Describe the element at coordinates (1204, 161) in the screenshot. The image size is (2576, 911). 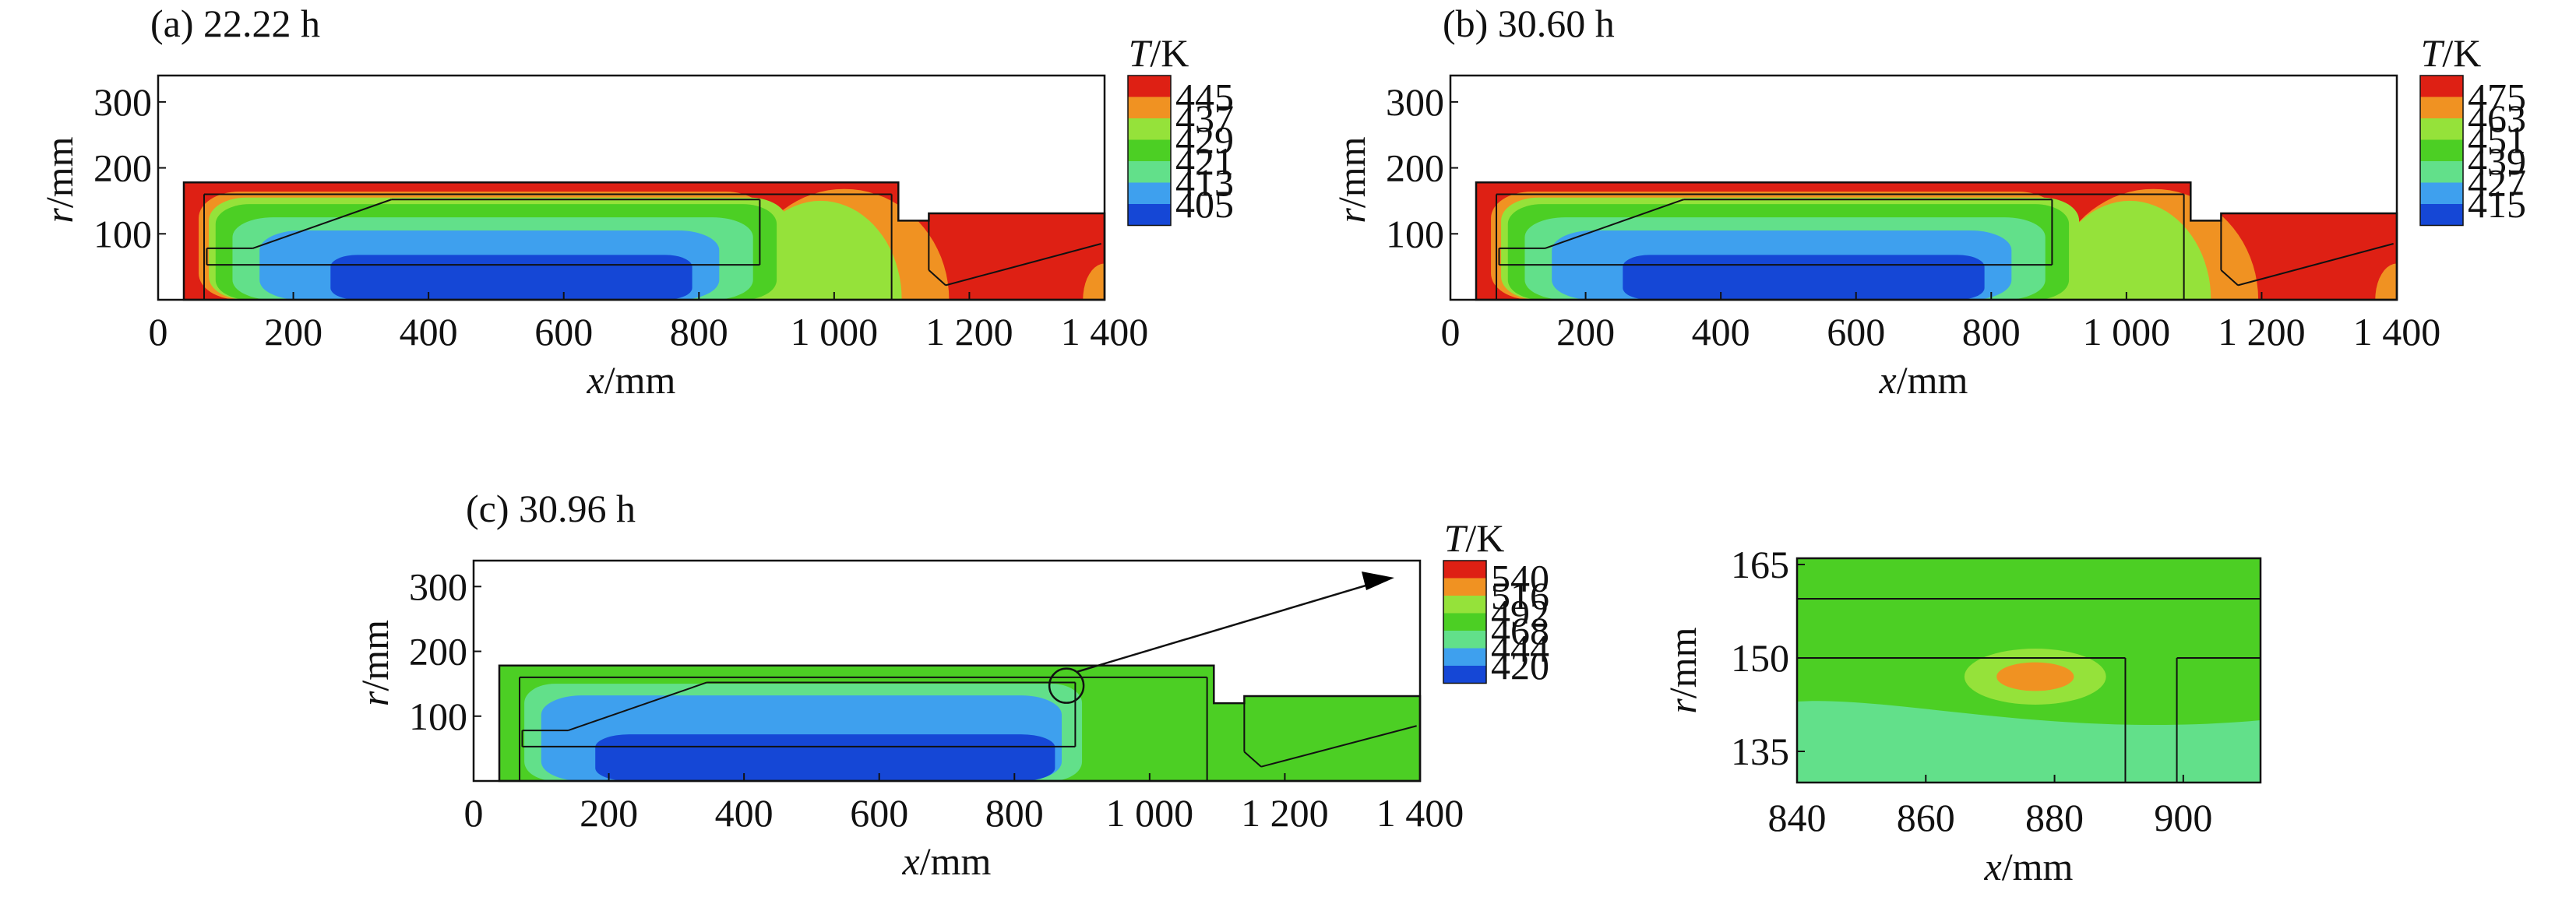
I see `legend-value: 421` at that location.